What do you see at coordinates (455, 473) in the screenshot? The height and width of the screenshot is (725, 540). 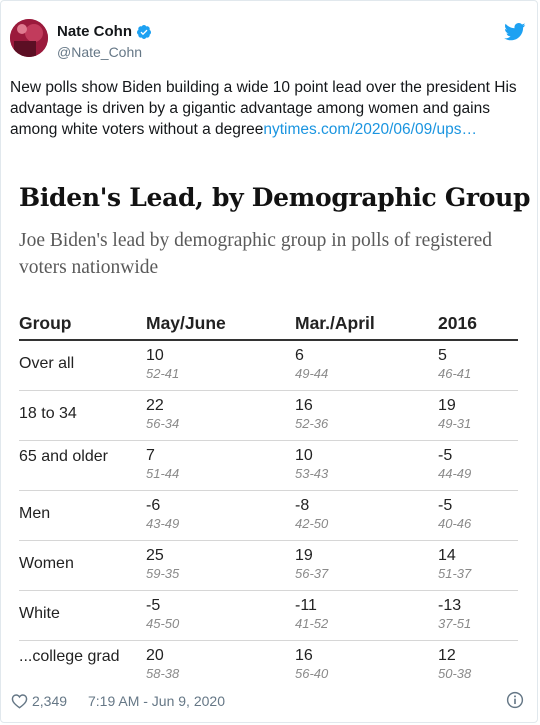 I see `split-value: 44-49` at bounding box center [455, 473].